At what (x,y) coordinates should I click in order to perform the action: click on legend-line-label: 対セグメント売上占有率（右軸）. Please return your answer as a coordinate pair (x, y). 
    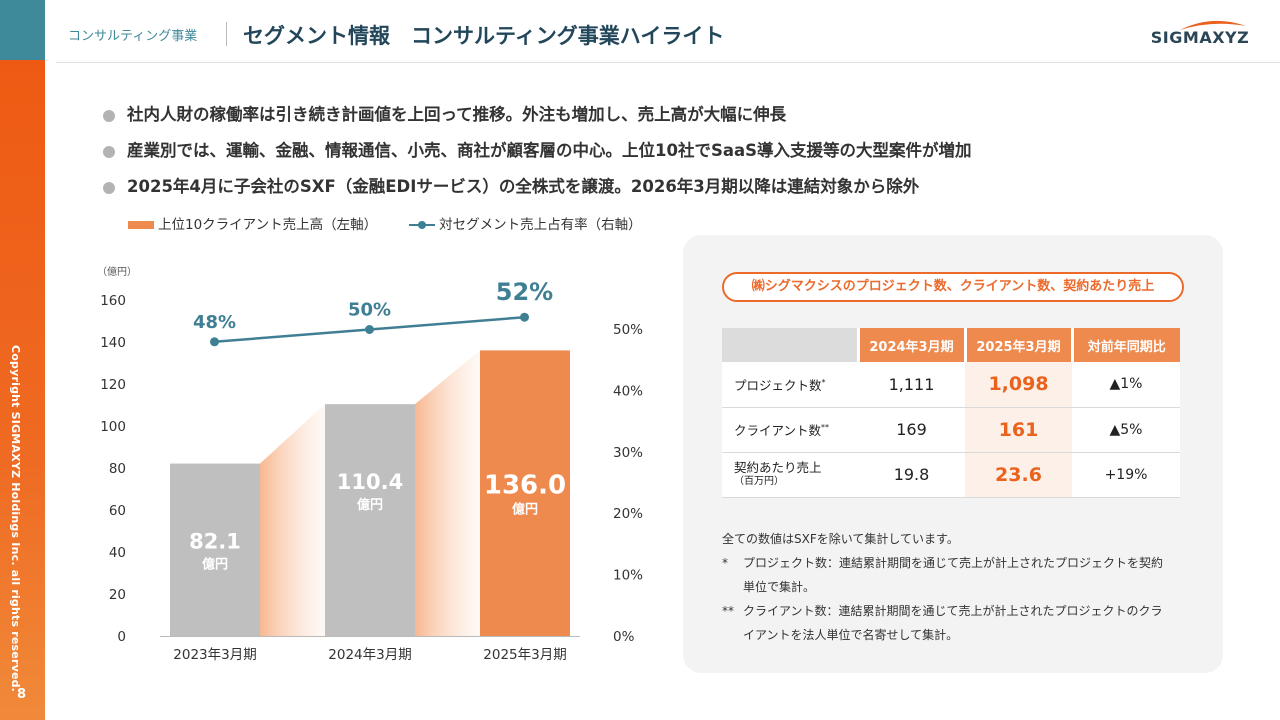
    Looking at the image, I should click on (540, 225).